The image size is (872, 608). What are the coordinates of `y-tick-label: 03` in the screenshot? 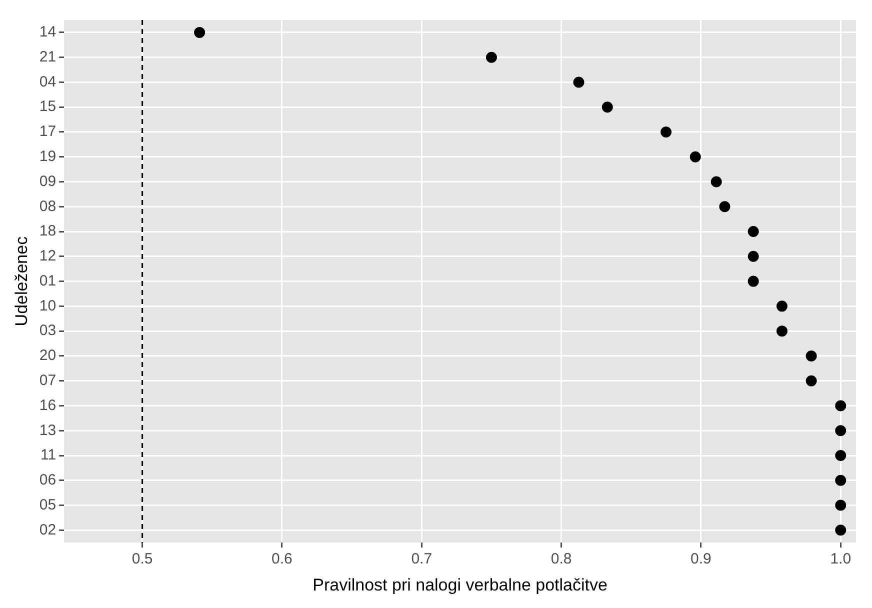 It's located at (47, 331).